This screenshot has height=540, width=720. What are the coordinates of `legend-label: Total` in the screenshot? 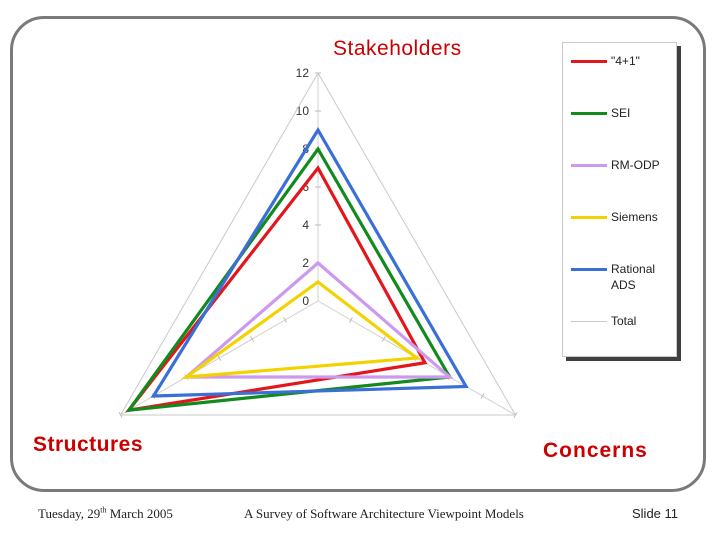 It's located at (624, 321).